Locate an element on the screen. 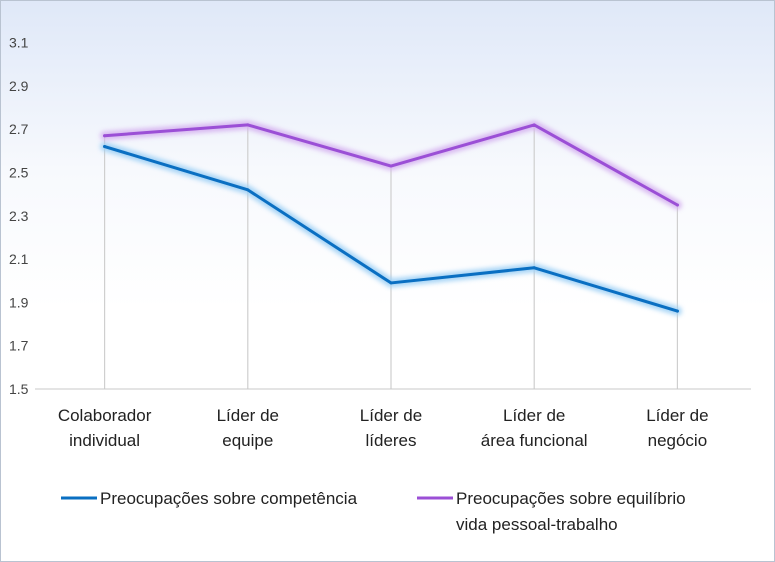  y-tick-label: 1.9 is located at coordinates (19, 302).